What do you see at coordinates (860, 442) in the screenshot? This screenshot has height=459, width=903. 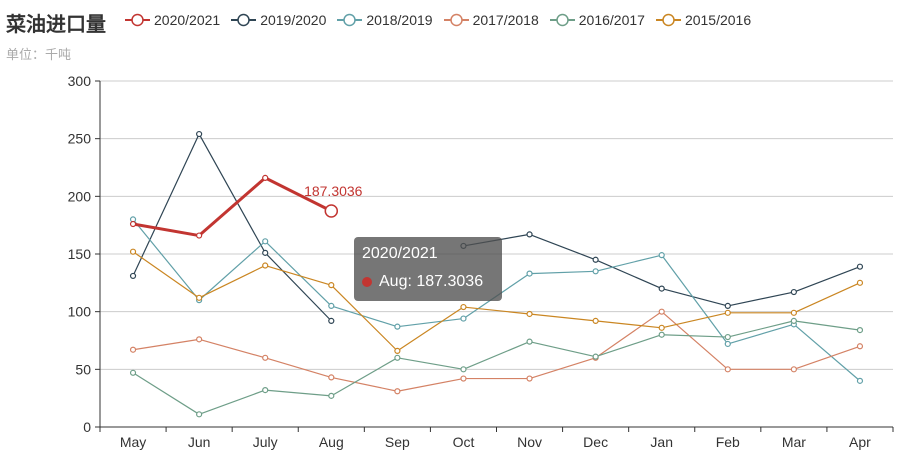 I see `x-tick-label: Apr` at bounding box center [860, 442].